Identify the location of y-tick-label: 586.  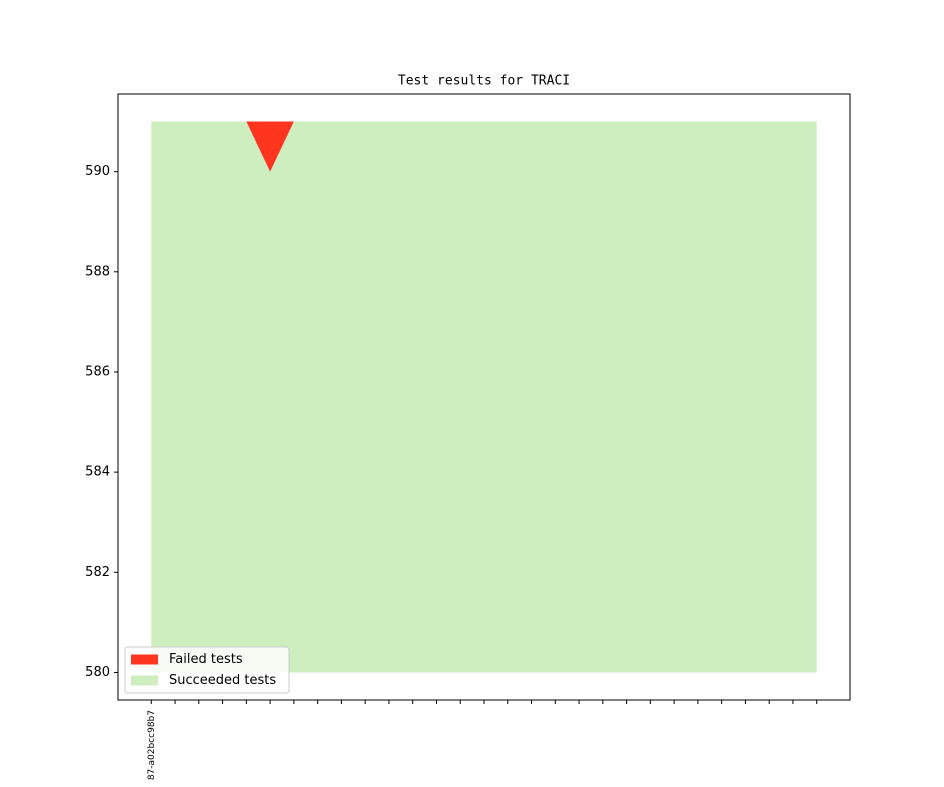
(97, 371).